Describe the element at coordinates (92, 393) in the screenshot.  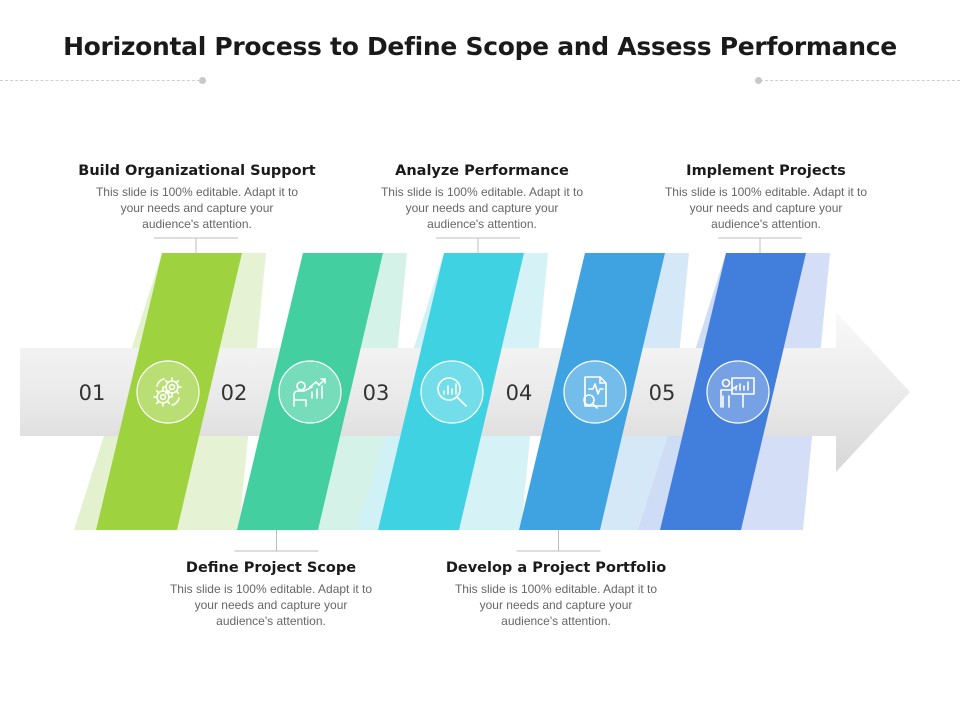
I see `step-1-number: 01` at that location.